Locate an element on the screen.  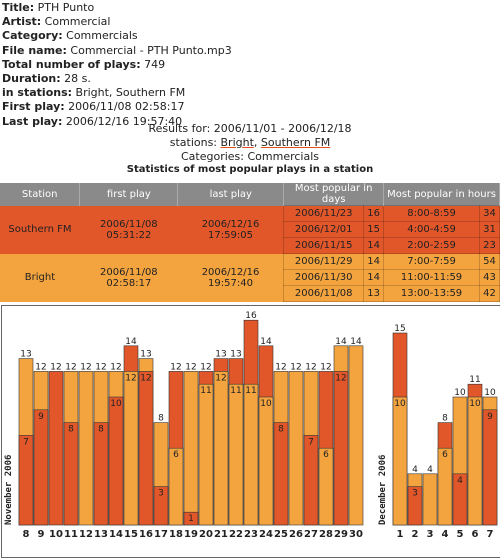
results-stations: stations: Bright, Southern FM is located at coordinates (250, 143).